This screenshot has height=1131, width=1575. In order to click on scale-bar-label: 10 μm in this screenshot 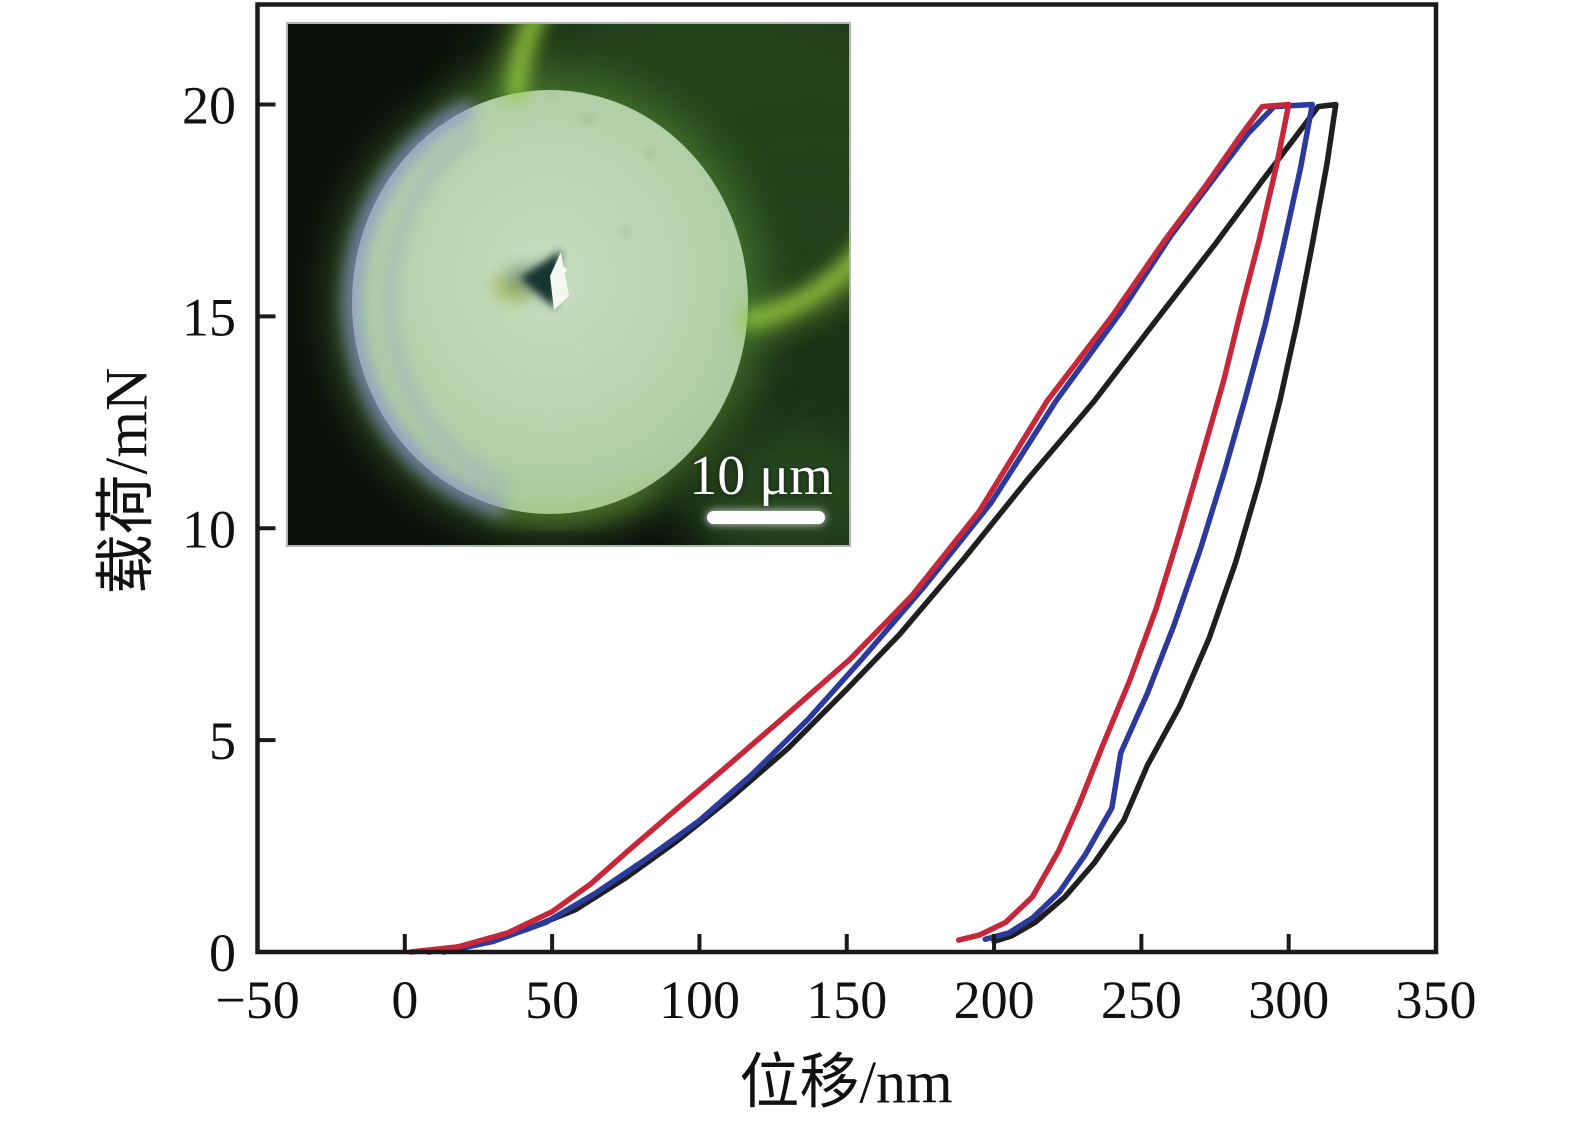, I will do `click(761, 476)`.